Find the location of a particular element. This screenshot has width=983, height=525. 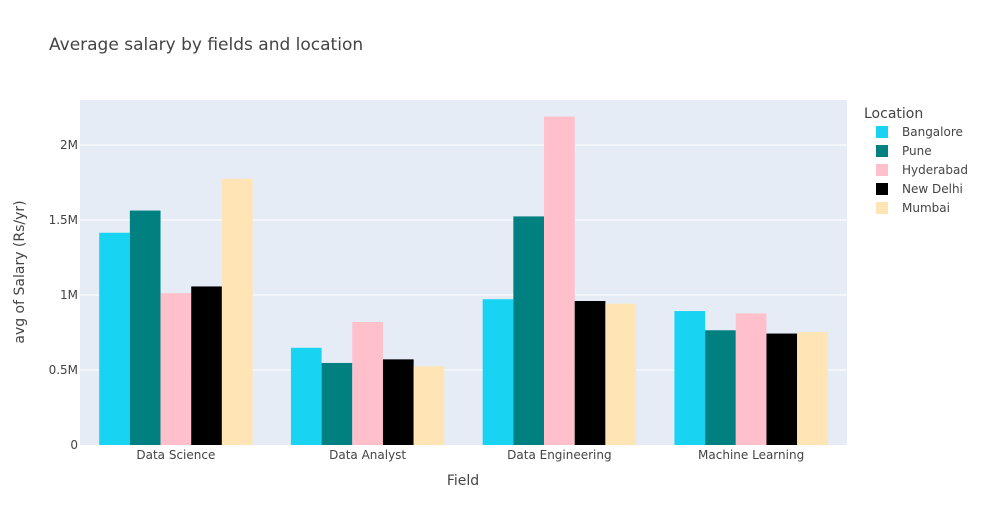

y-tick-label: 0 is located at coordinates (74, 445).